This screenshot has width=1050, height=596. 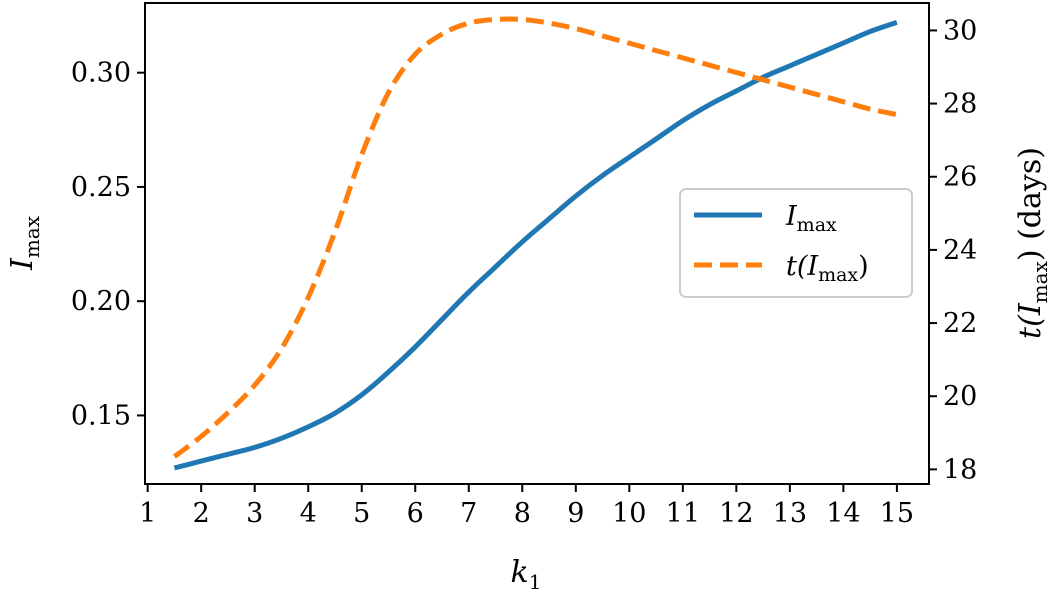 I want to click on legend: Imax t(Imax), so click(x=796, y=243).